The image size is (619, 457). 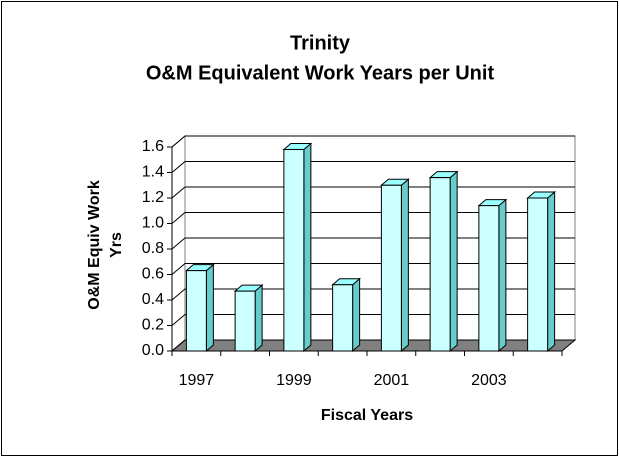 I want to click on chart-title: Trinity, so click(x=320, y=43).